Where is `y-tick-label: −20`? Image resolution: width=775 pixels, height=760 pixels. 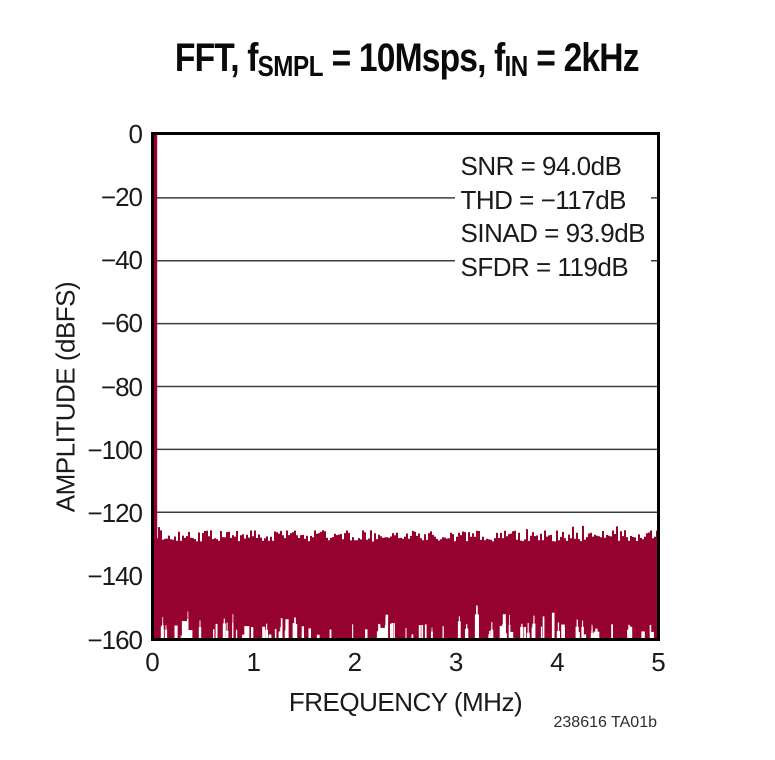
y-tick-label: −20 is located at coordinates (121, 196).